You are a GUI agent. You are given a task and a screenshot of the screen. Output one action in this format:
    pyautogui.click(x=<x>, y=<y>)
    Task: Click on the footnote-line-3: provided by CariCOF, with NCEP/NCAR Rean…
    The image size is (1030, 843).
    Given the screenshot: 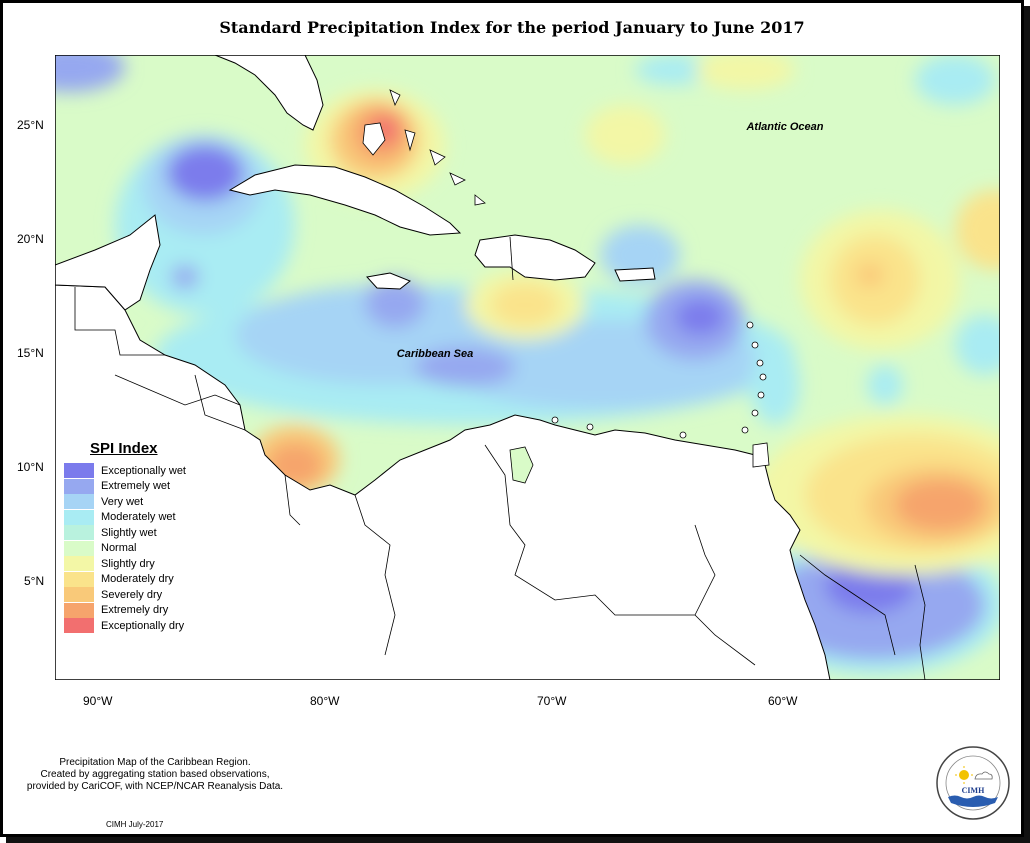 What is the action you would take?
    pyautogui.click(x=155, y=786)
    